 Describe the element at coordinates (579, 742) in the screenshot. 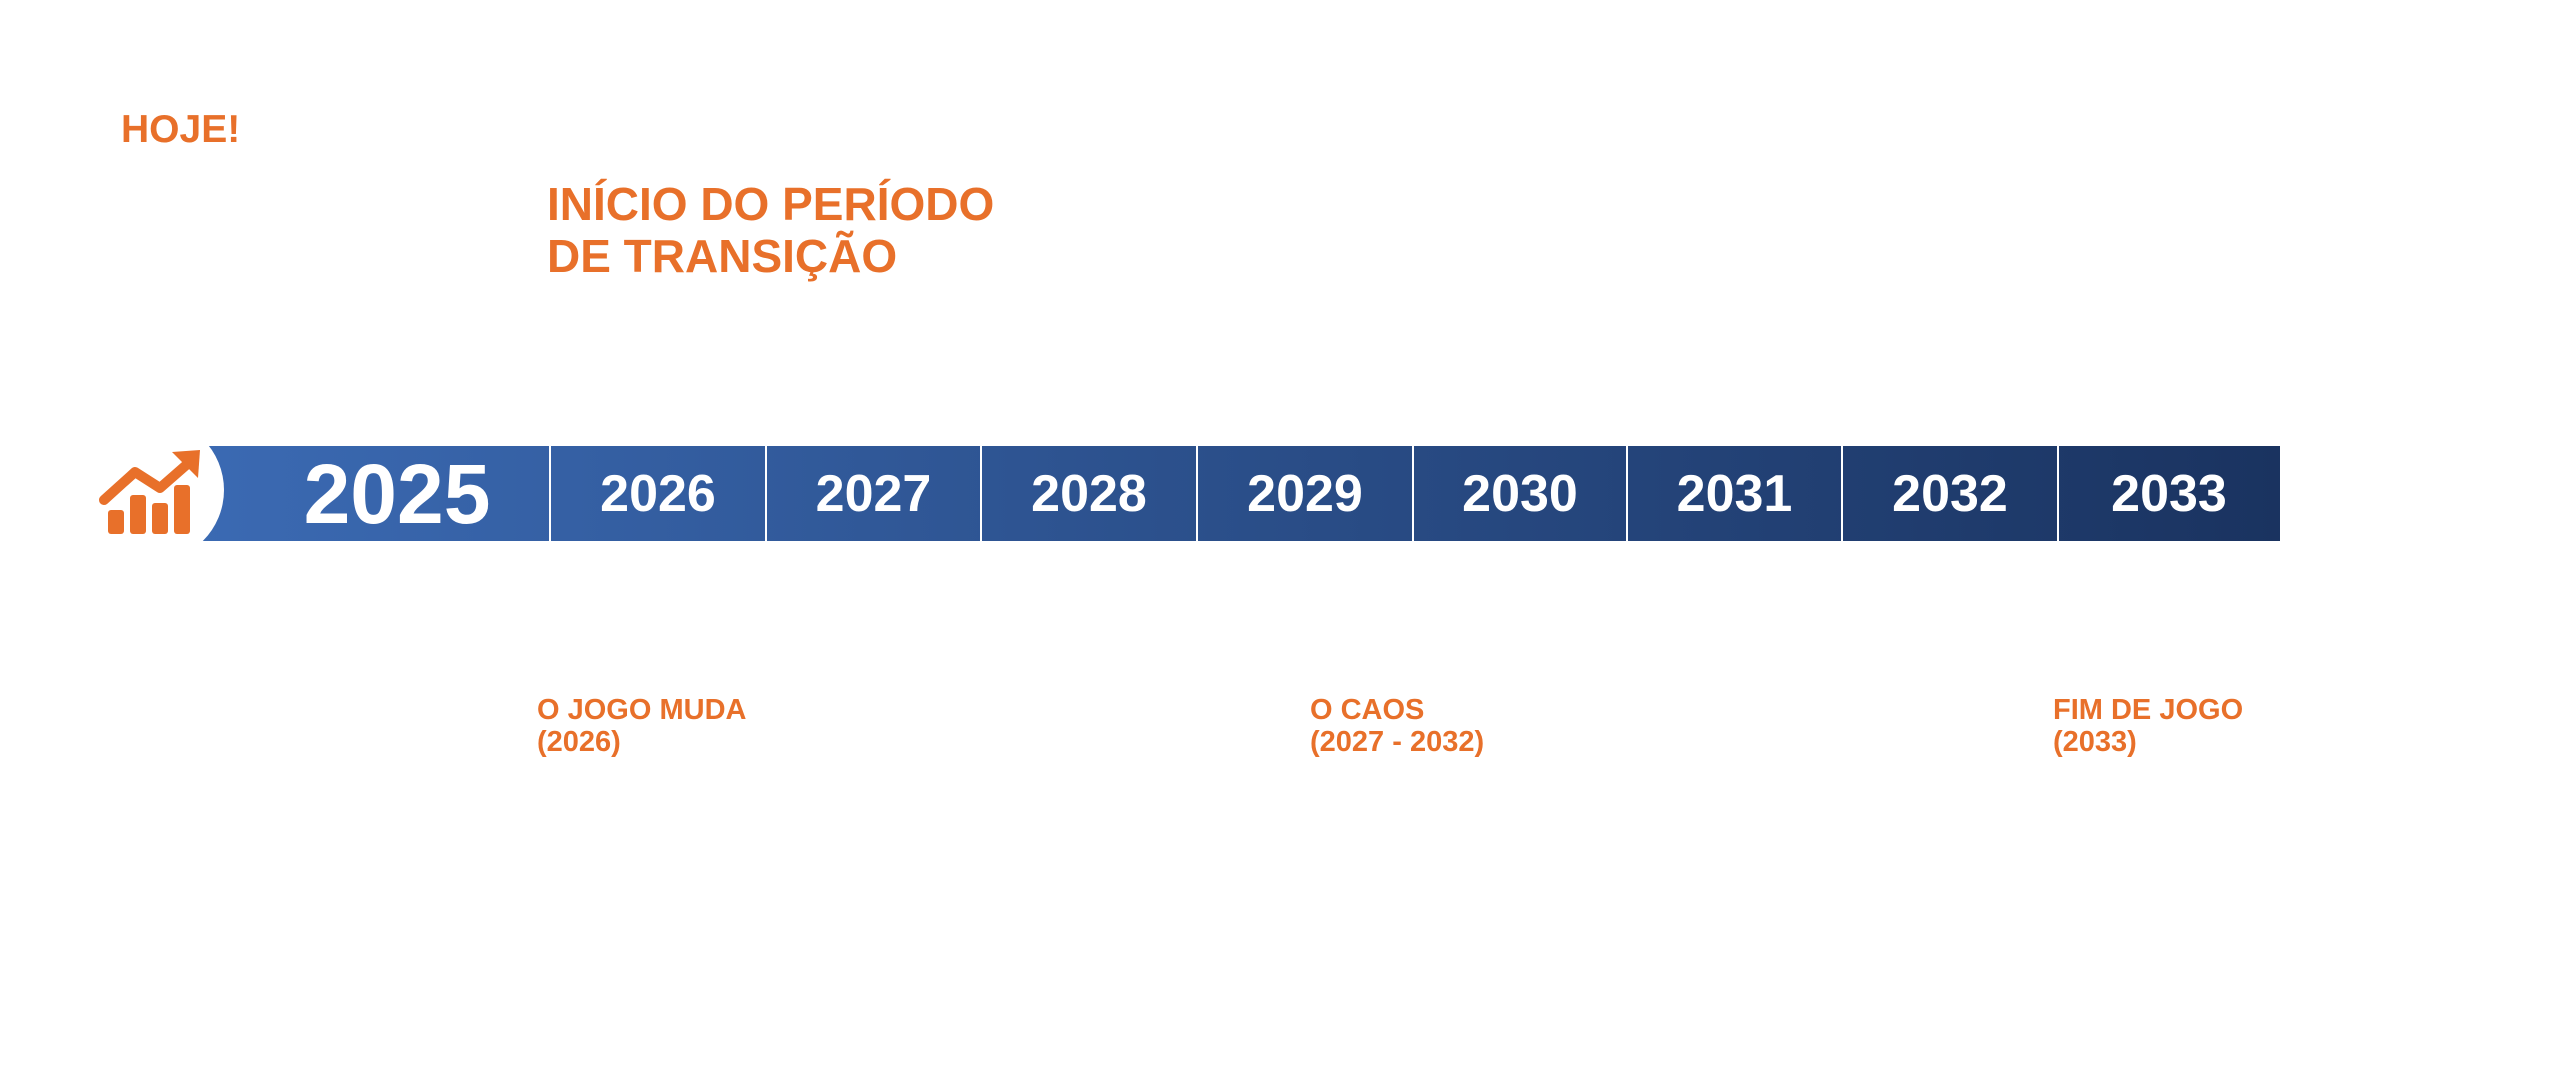

I see `milestone-period: (2026)` at that location.